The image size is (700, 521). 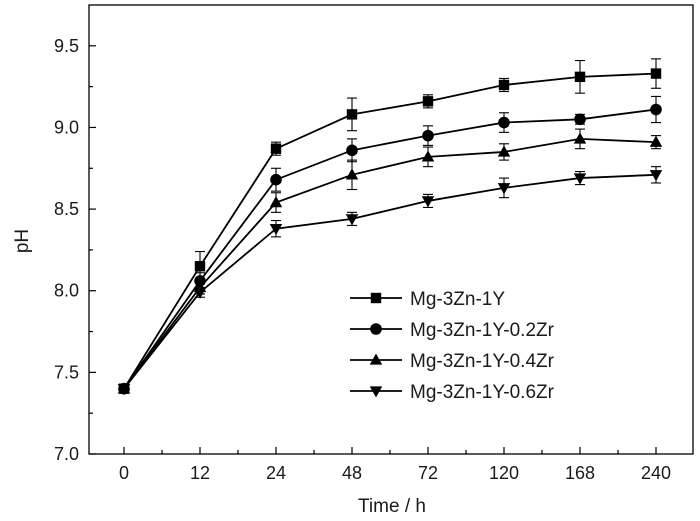 I want to click on y-tick-label: 9.0, so click(x=66, y=127).